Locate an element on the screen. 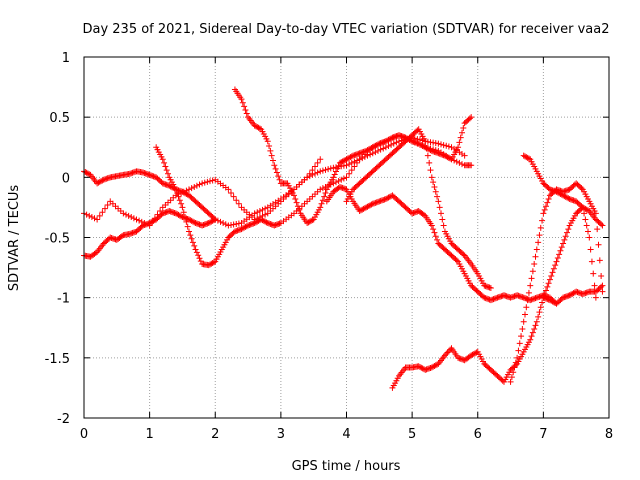 The image size is (640, 480). x-tick-label: 1 is located at coordinates (149, 434).